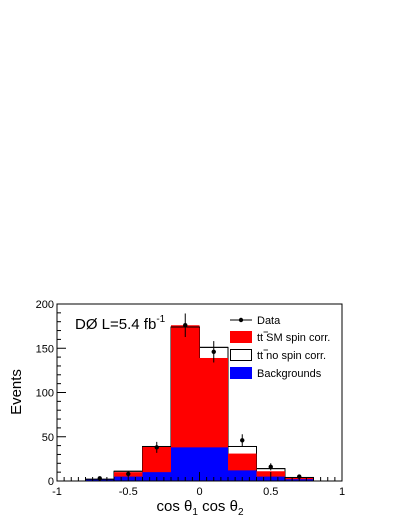 The height and width of the screenshot is (529, 409). Describe the element at coordinates (51, 482) in the screenshot. I see `y-tick-label: 0` at that location.